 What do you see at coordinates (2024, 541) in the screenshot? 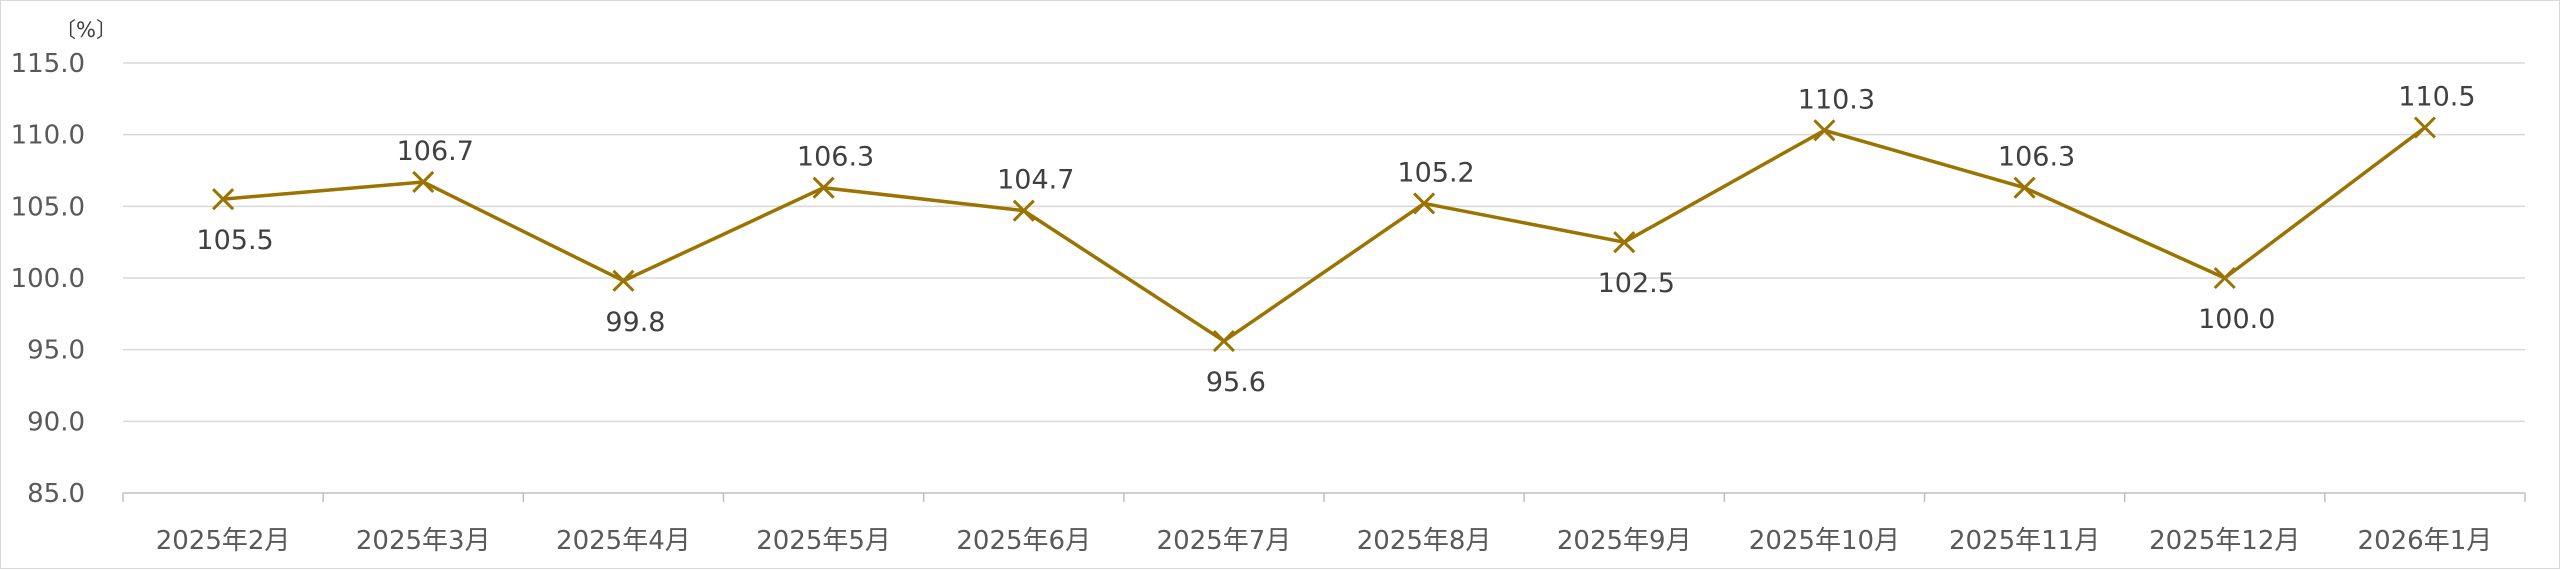
I see `x-tick-label: 2025年11月` at bounding box center [2024, 541].